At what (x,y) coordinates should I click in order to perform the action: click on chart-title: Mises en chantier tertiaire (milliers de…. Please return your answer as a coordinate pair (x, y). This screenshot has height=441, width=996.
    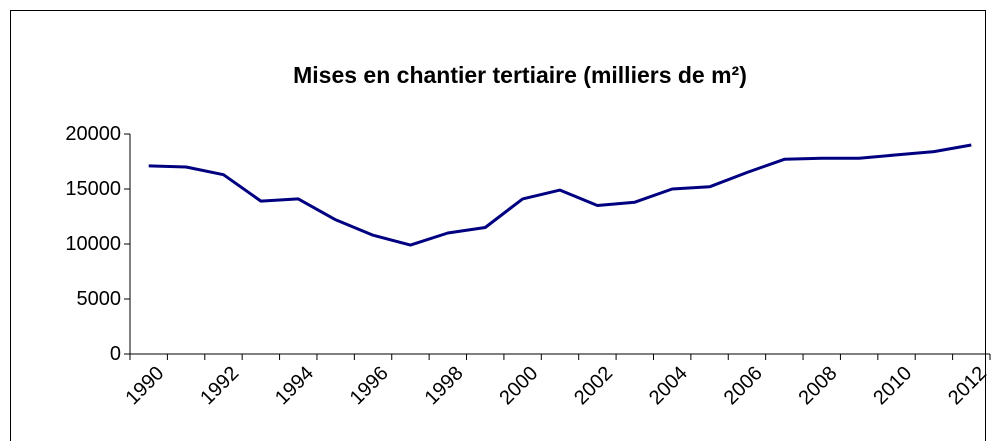
    Looking at the image, I should click on (520, 75).